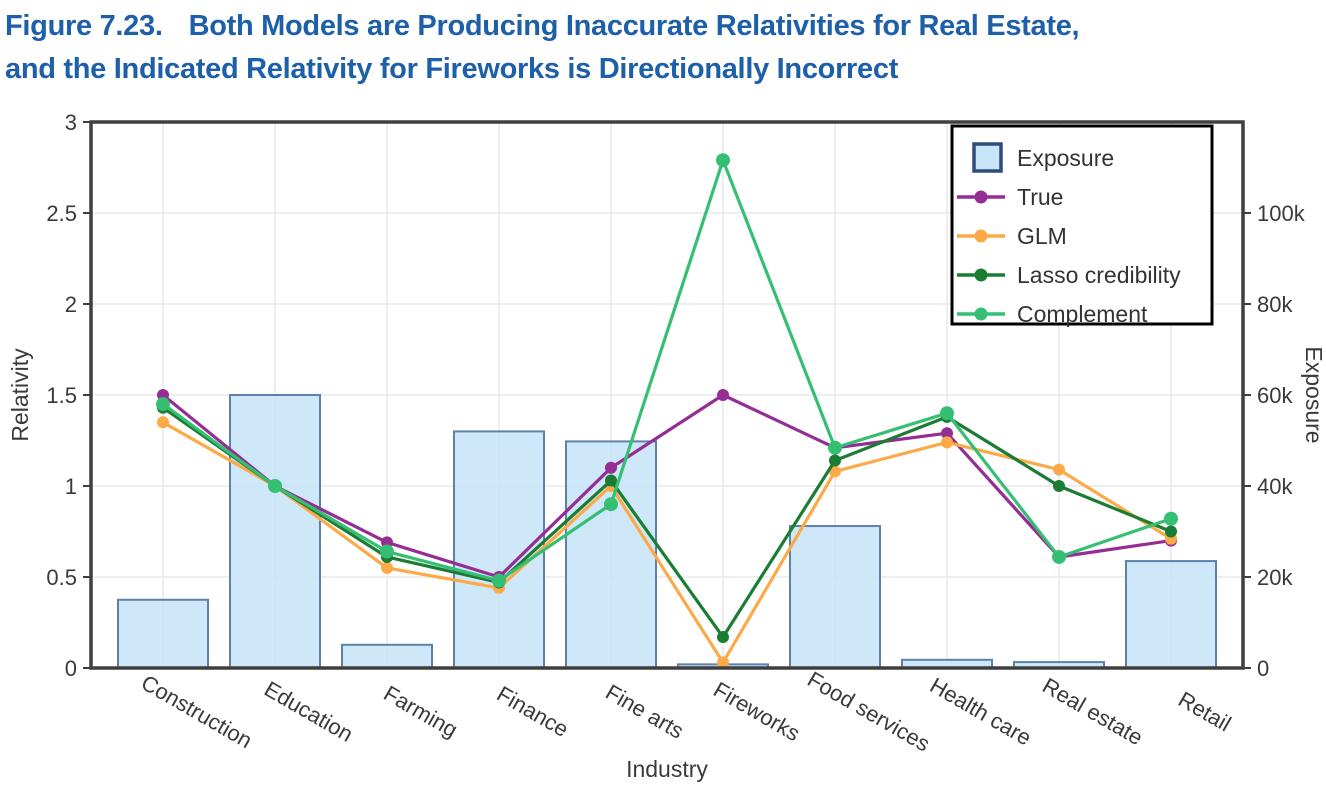  What do you see at coordinates (1010, 197) in the screenshot?
I see `legend-item-true: True` at bounding box center [1010, 197].